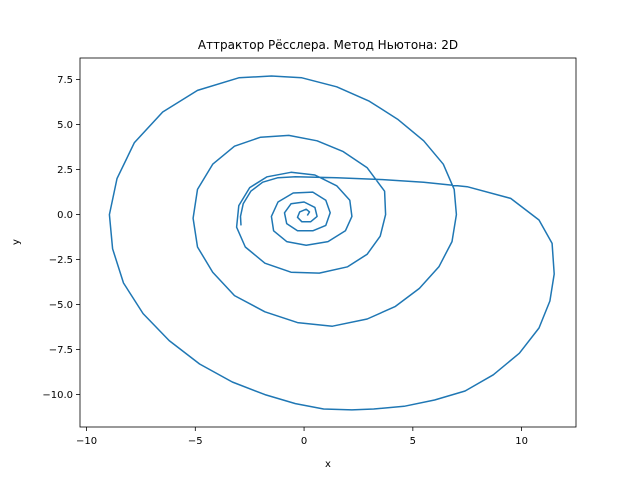 This screenshot has height=485, width=640. Describe the element at coordinates (61, 238) in the screenshot. I see `y-axis: −10.0 −7.5 −5.0 −2.5 0.0 2.5 5.0 7.5` at that location.